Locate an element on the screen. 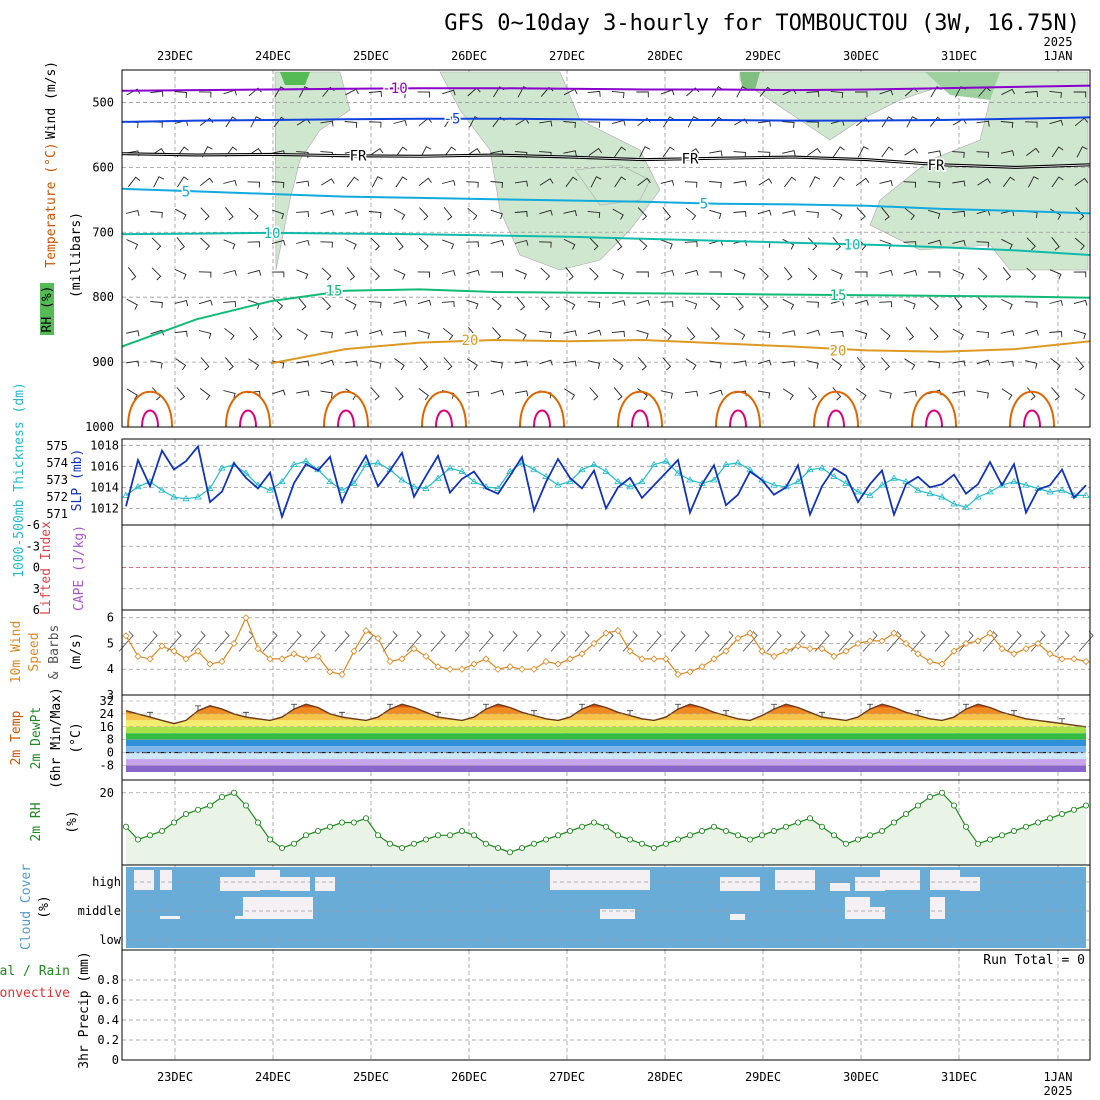 This screenshot has width=1100, height=1100. date-label-top: 29DEC is located at coordinates (763, 56).